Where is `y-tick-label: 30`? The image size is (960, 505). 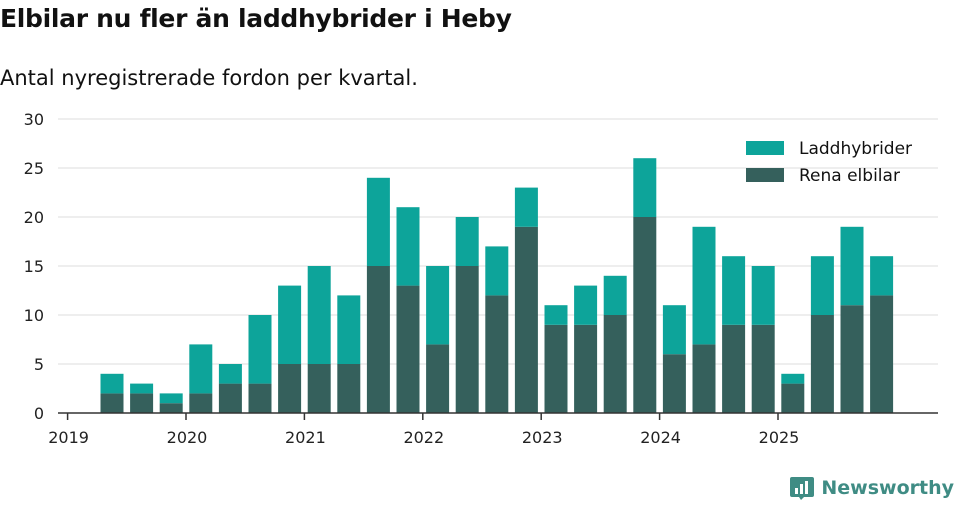
y-tick-label: 30 is located at coordinates (34, 119).